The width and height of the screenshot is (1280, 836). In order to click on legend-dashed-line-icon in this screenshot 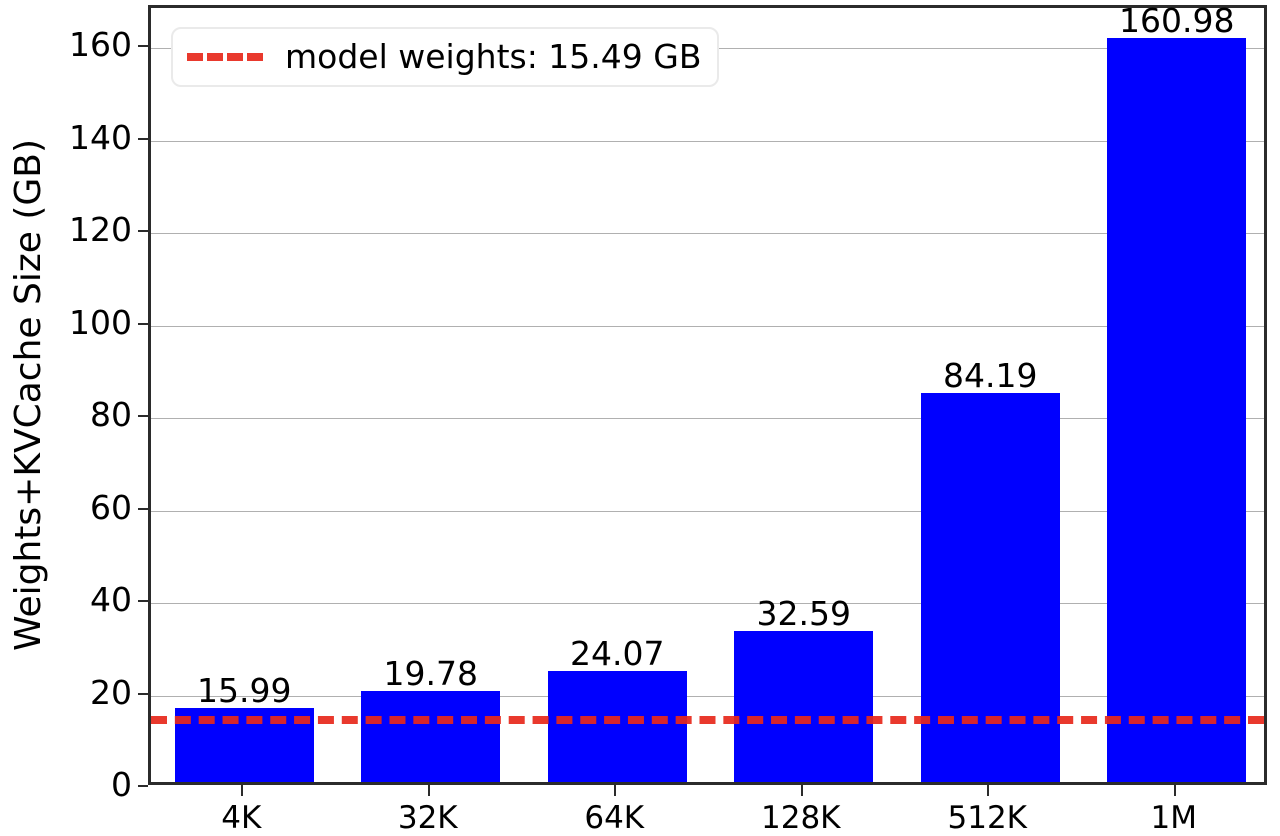, I will do `click(225, 56)`.